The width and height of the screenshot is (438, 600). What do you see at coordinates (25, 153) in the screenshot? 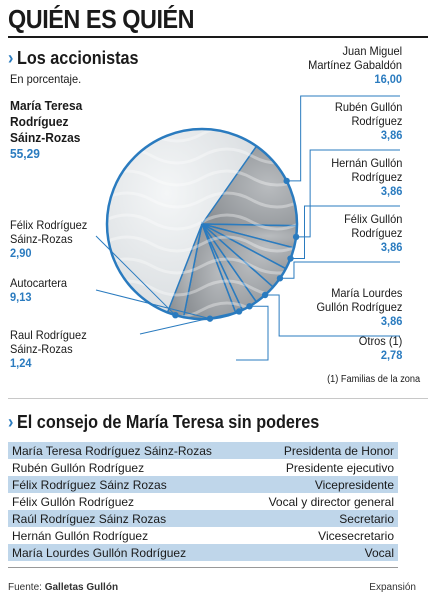
I see `value-maria-teresa: 55,29` at bounding box center [25, 153].